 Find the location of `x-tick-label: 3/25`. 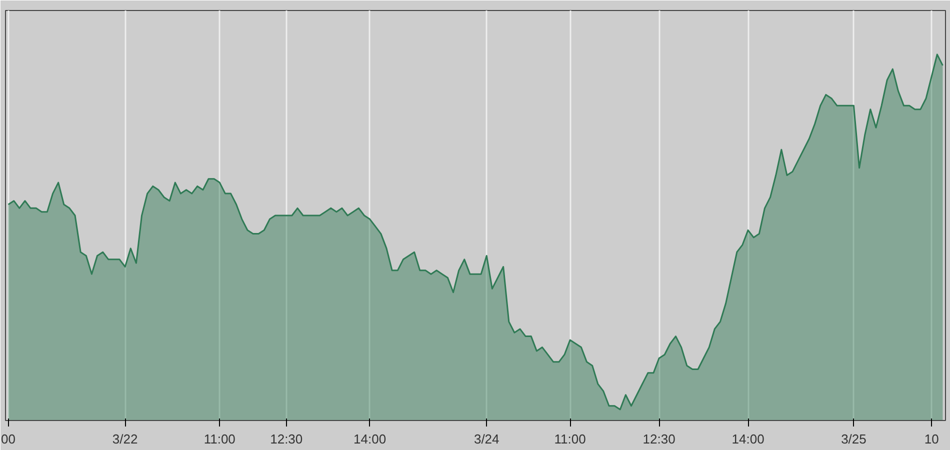

x-tick-label: 3/25 is located at coordinates (853, 439).